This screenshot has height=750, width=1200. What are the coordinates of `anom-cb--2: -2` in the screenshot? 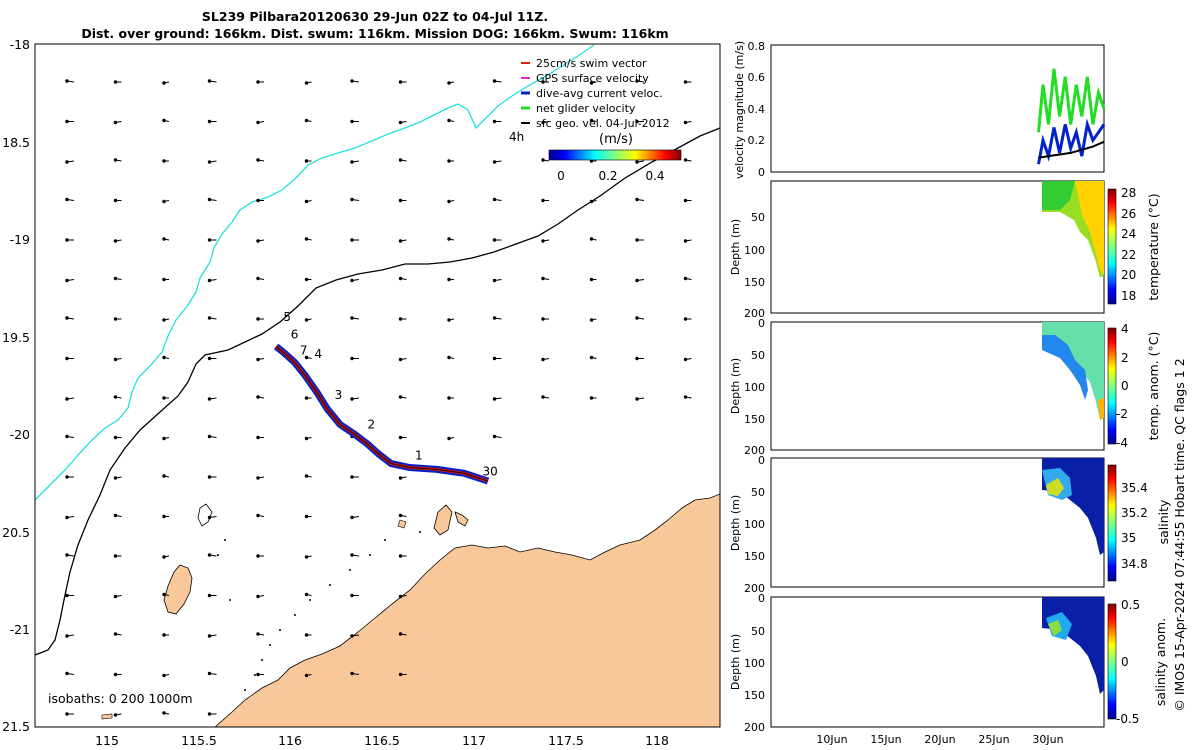 It's located at (1122, 414).